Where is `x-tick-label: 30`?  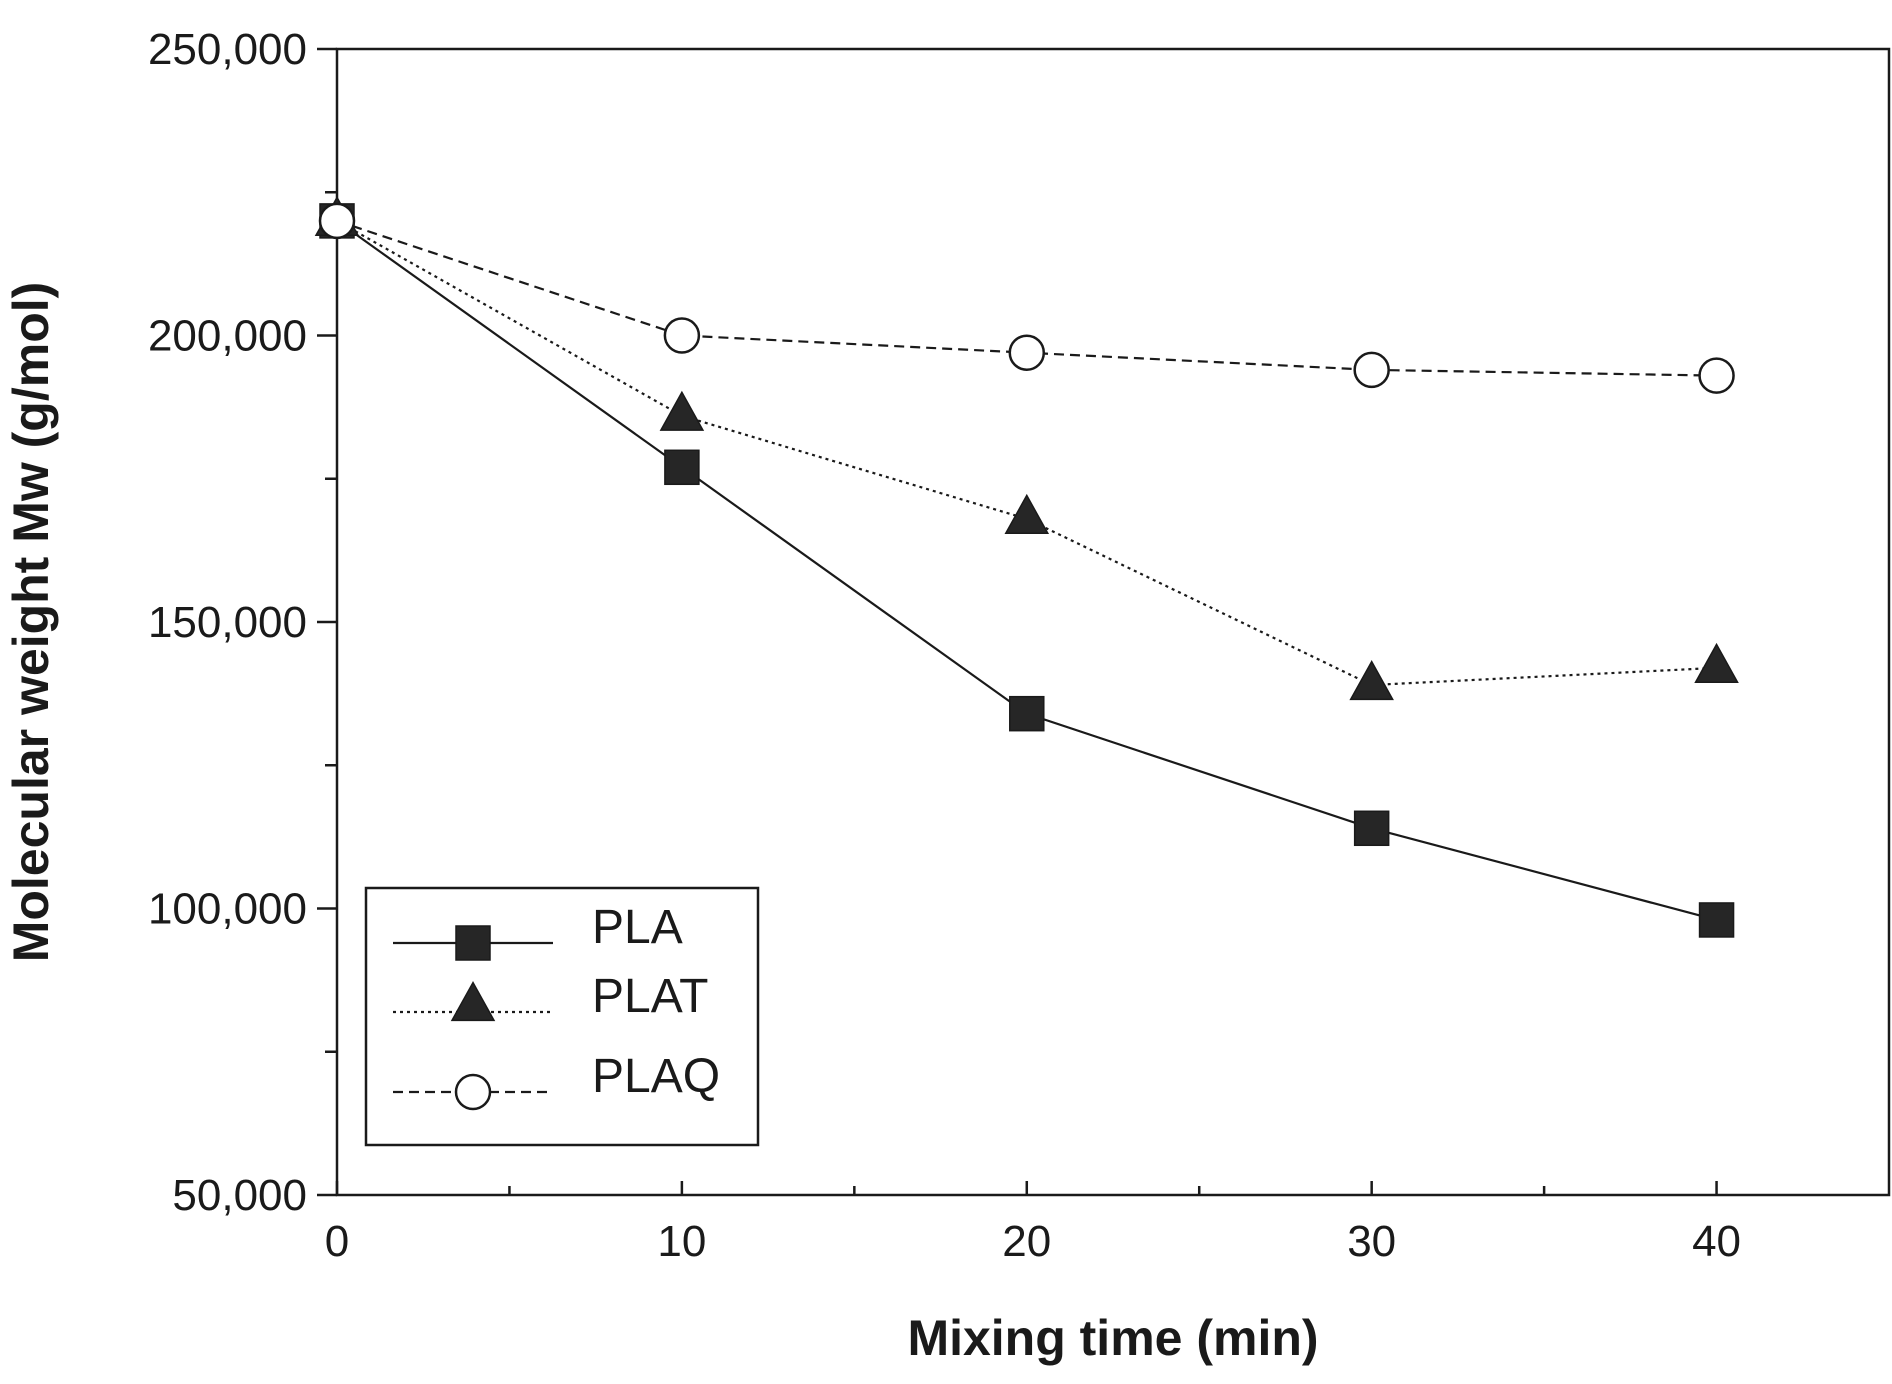
x-tick-label: 30 is located at coordinates (1371, 1241).